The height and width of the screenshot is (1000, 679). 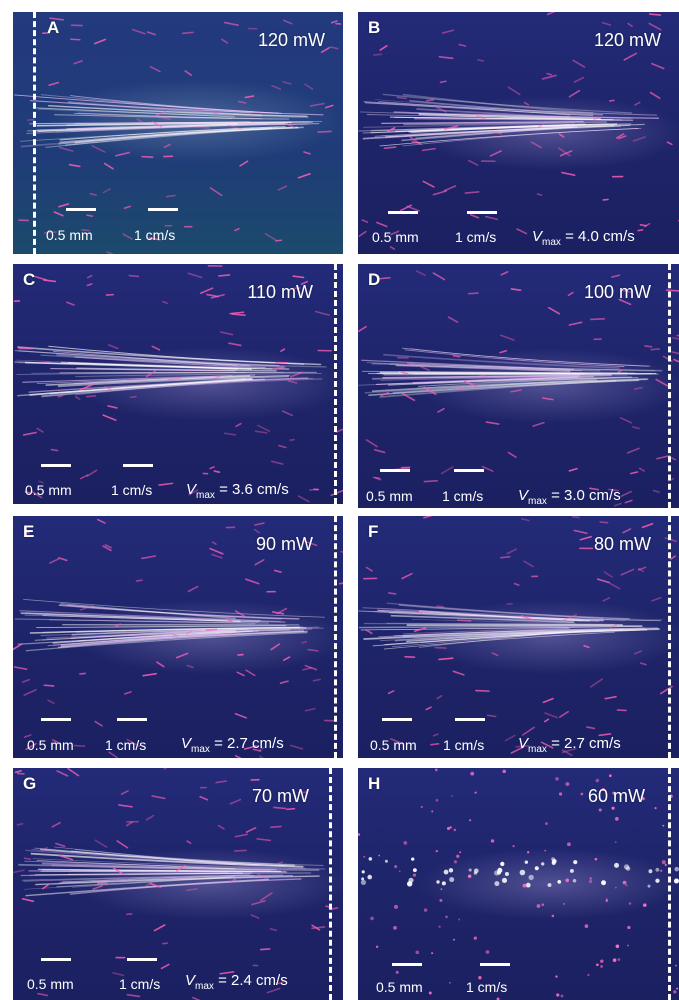 What do you see at coordinates (616, 796) in the screenshot?
I see `laser-power-label: 60 mW` at bounding box center [616, 796].